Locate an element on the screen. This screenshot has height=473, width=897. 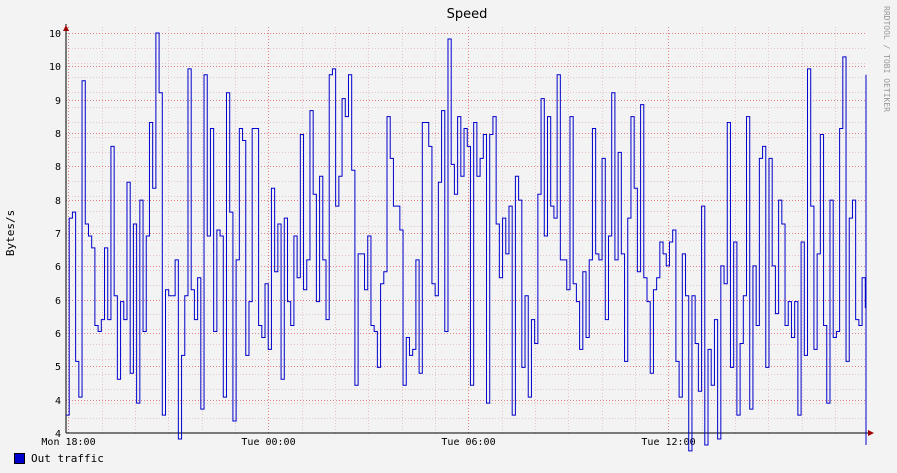
rrdtool-watermark: RRDTOOL / TOBI OETIKER is located at coordinates (886, 59).